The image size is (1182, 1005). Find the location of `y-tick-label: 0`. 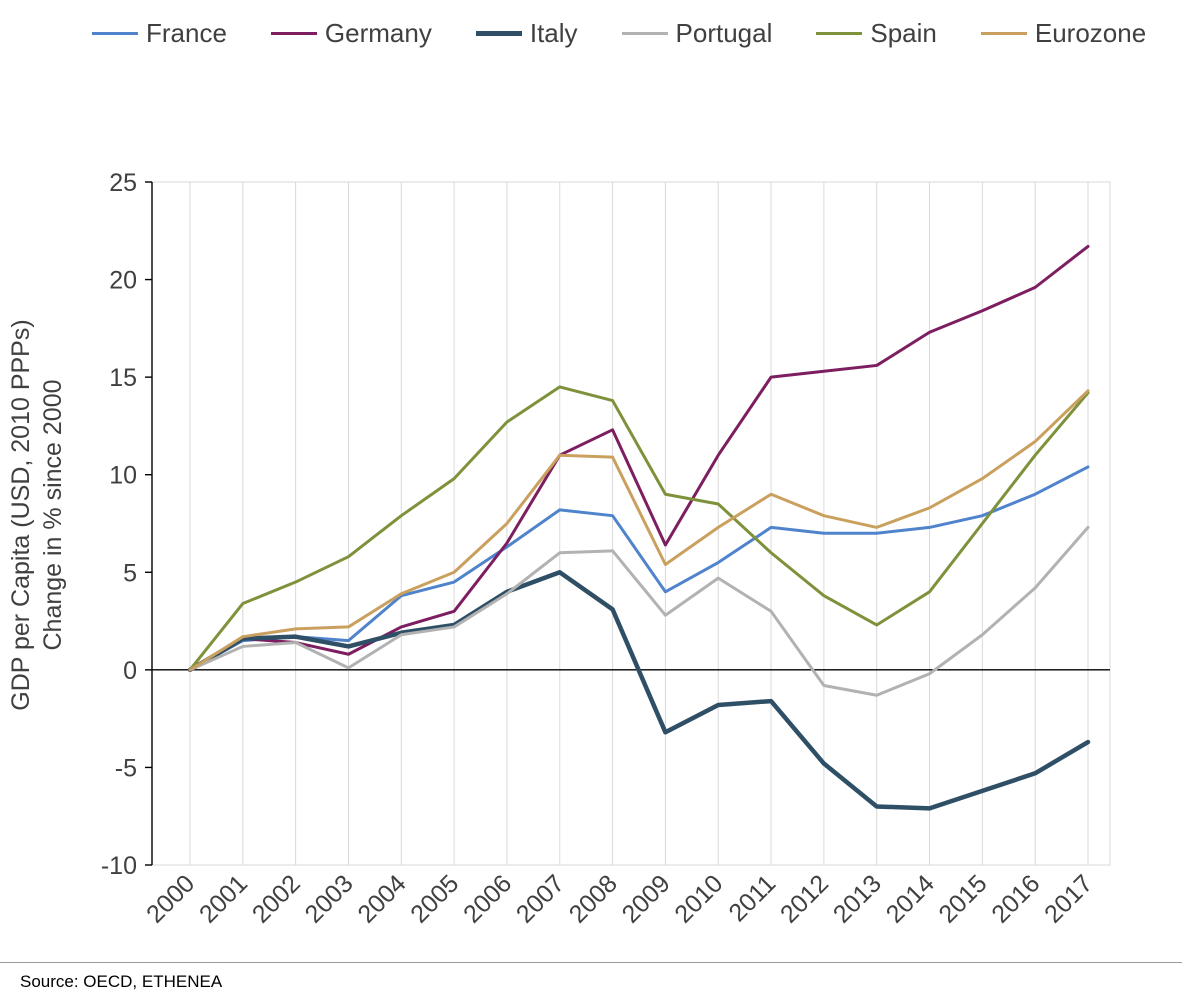

y-tick-label: 0 is located at coordinates (130, 671).